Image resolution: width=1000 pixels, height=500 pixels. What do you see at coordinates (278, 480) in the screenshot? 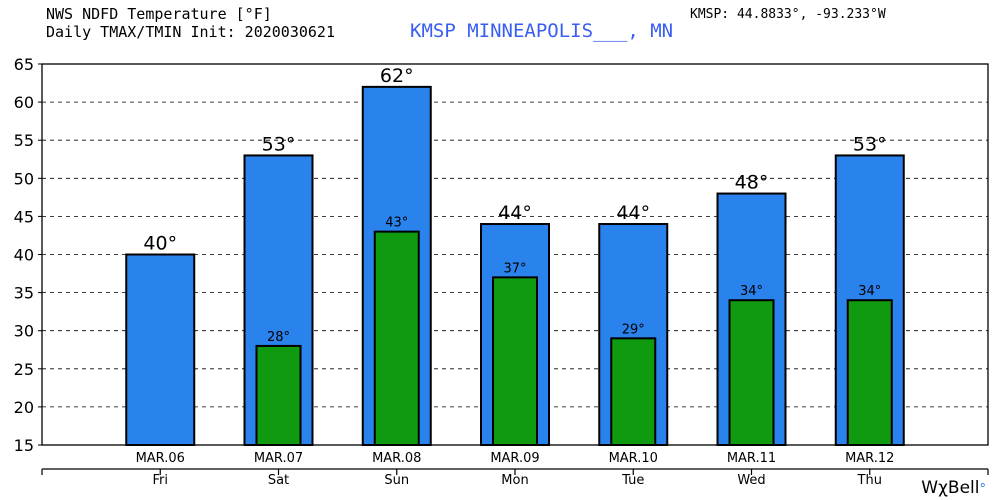
I see `x-day-label: Sat` at bounding box center [278, 480].